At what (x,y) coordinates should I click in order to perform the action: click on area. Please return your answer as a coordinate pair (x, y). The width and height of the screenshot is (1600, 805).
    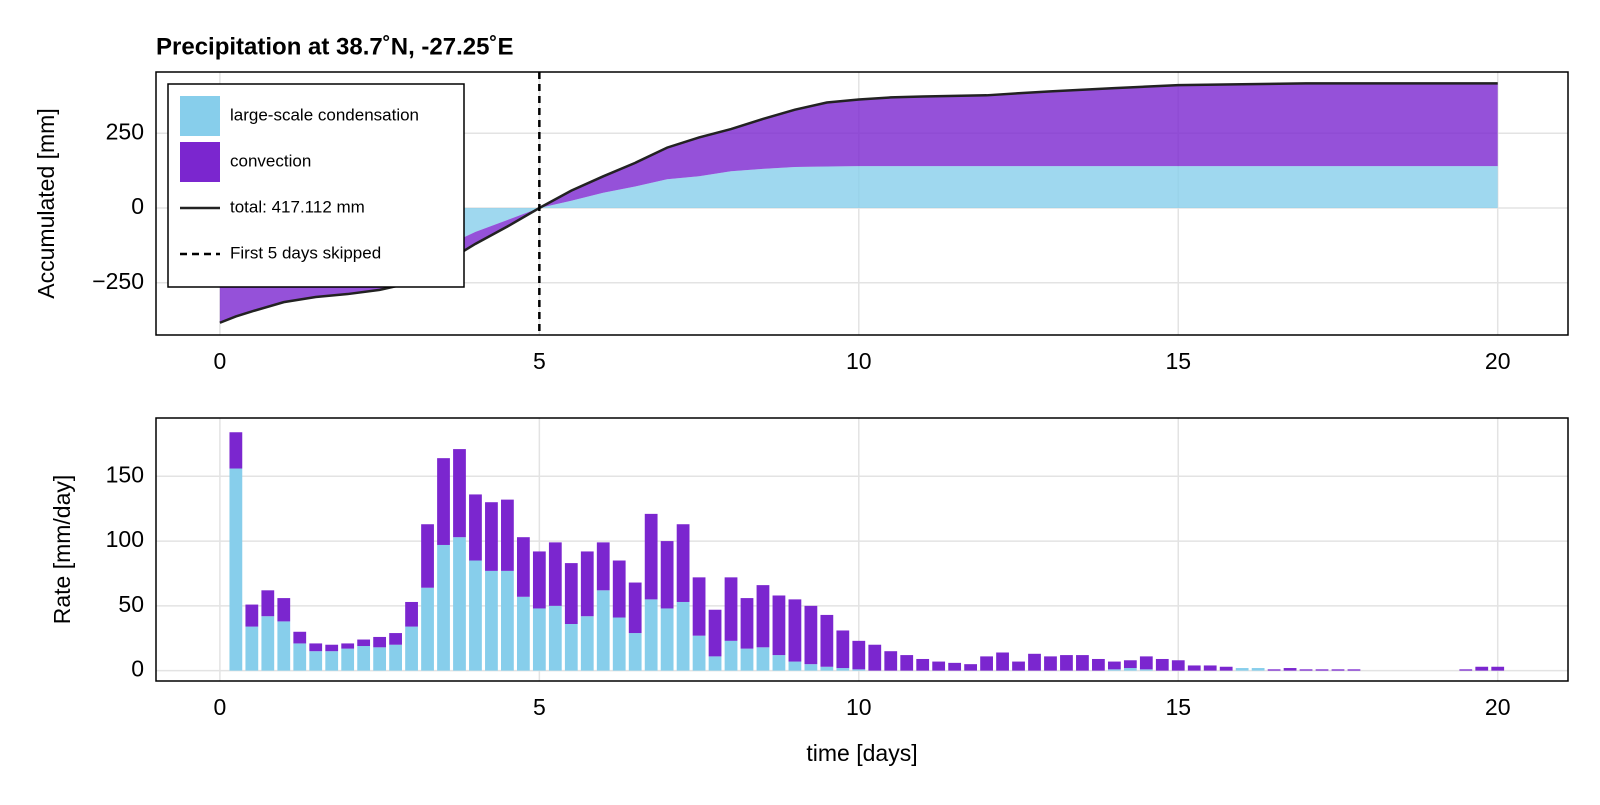
    Looking at the image, I should click on (858, 223).